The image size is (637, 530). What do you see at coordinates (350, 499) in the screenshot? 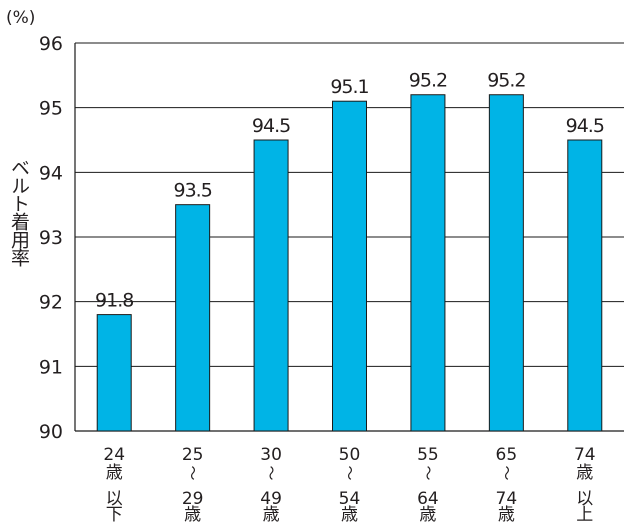
I see `x-tick-label: 54` at bounding box center [350, 499].